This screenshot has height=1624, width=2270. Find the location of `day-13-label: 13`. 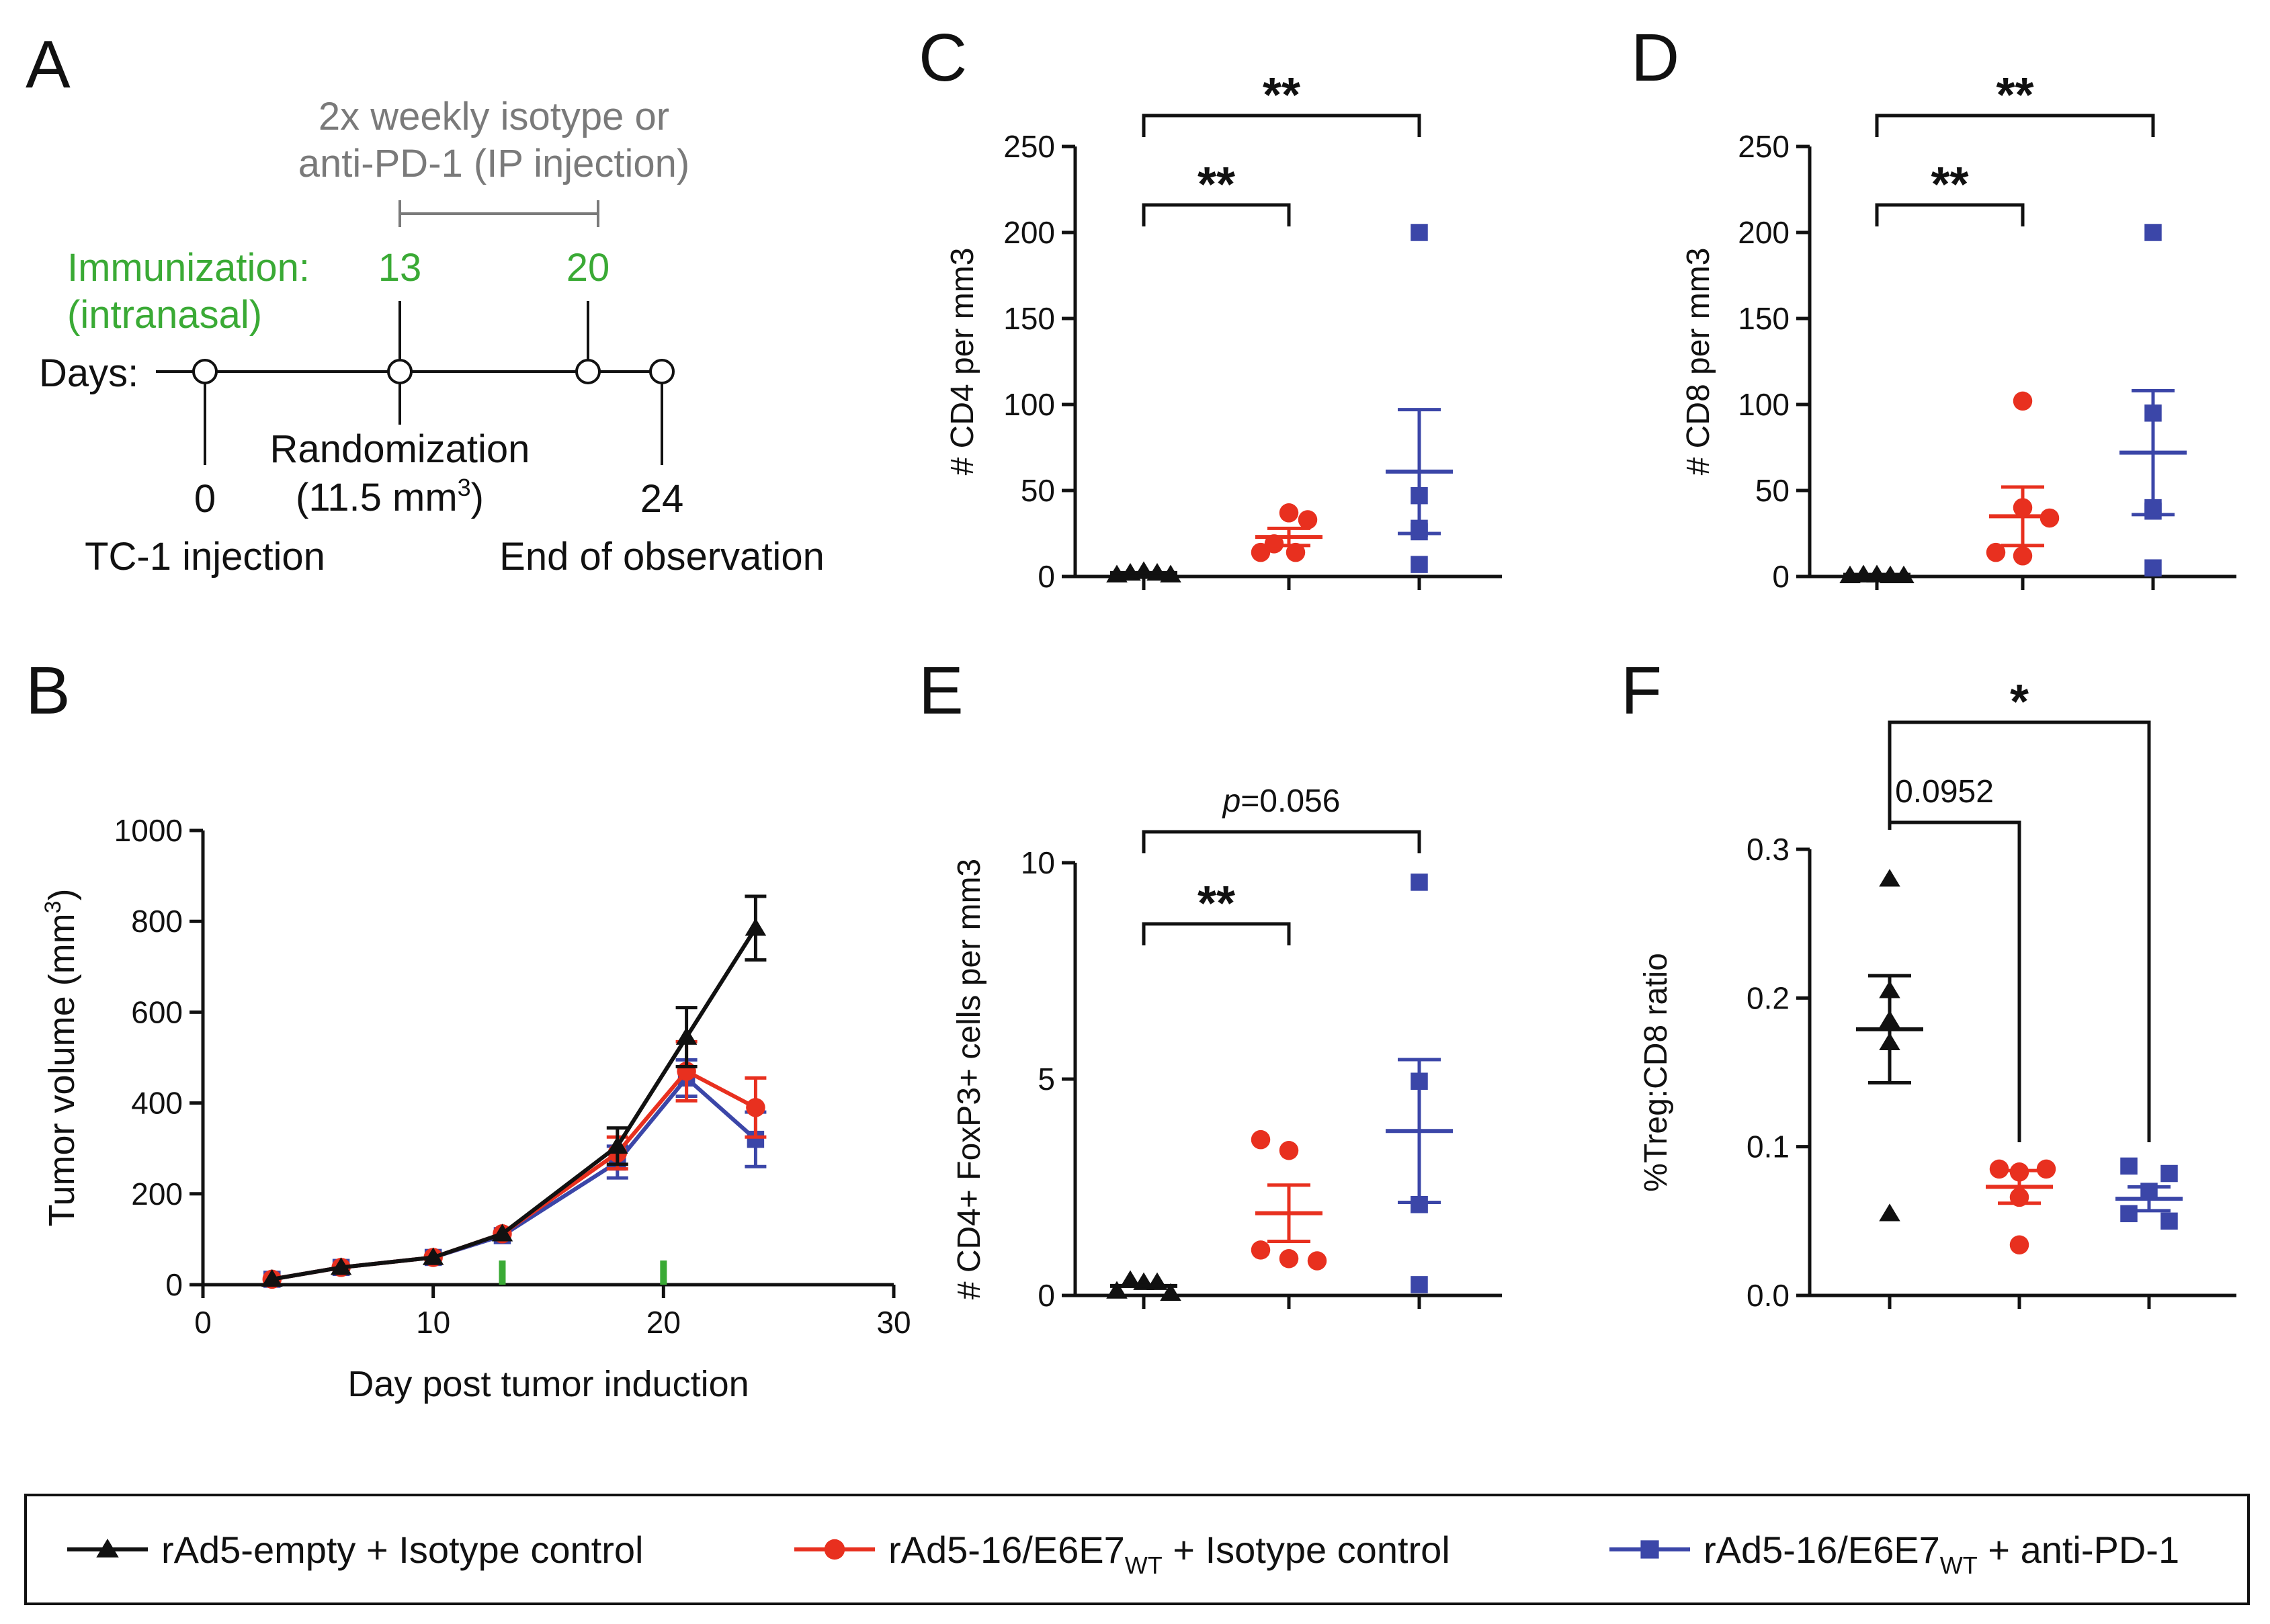

day-13-label: 13 is located at coordinates (400, 268).